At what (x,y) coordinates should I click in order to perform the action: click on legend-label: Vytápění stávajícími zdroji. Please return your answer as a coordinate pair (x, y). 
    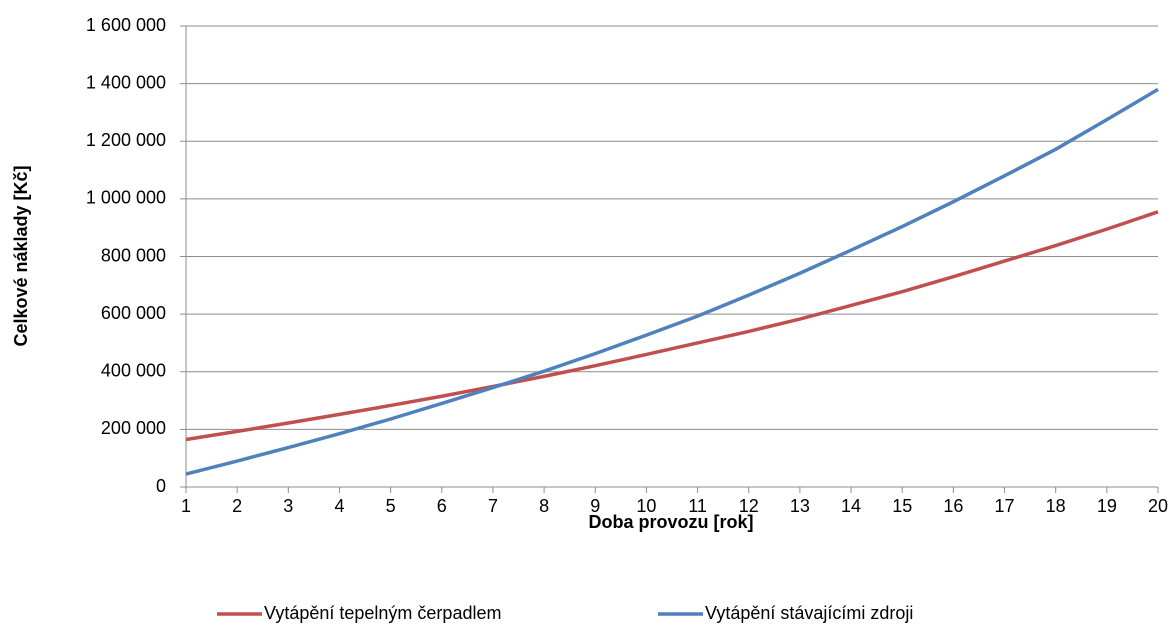
    Looking at the image, I should click on (809, 613).